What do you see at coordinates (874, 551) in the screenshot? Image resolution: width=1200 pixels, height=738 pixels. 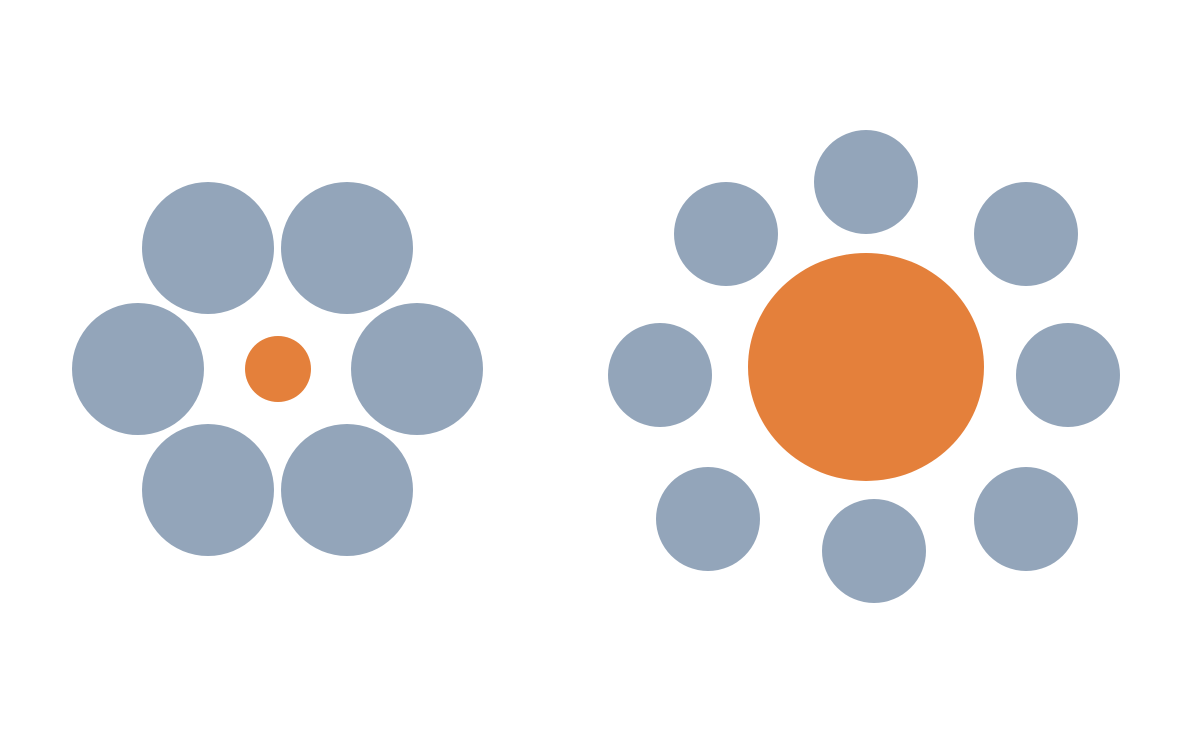 I see `right-surround-circle-bottom` at bounding box center [874, 551].